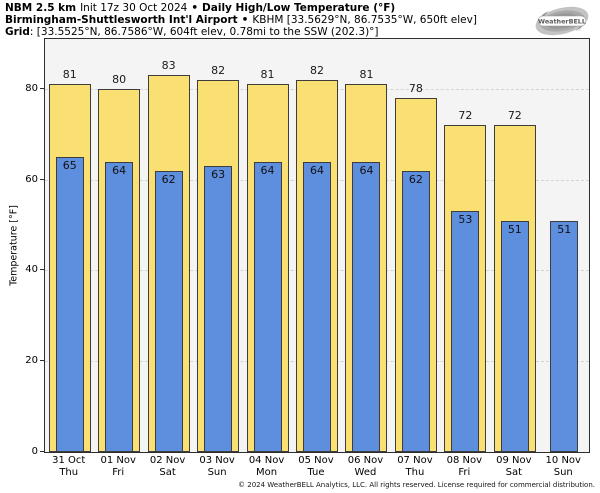 The height and width of the screenshot is (493, 600). I want to click on x-tick-label: 04 Nov Mon, so click(267, 466).